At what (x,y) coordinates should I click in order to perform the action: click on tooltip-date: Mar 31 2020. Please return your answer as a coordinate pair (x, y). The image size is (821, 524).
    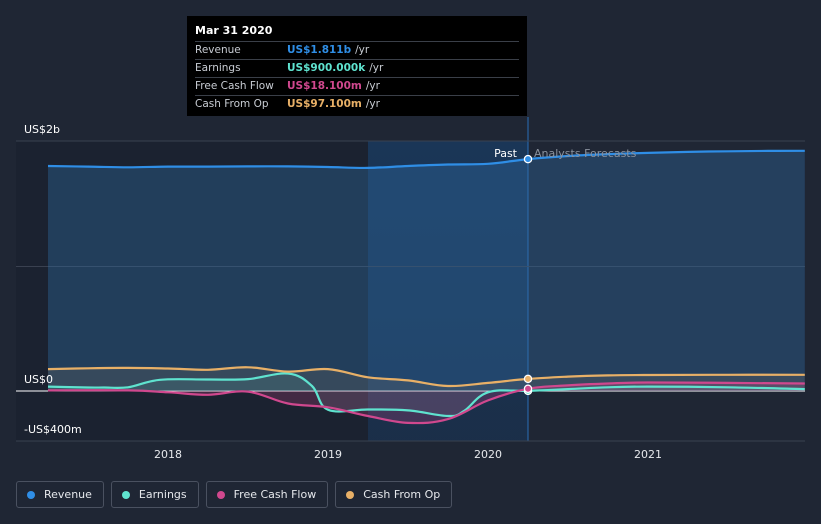
    Looking at the image, I should click on (357, 32).